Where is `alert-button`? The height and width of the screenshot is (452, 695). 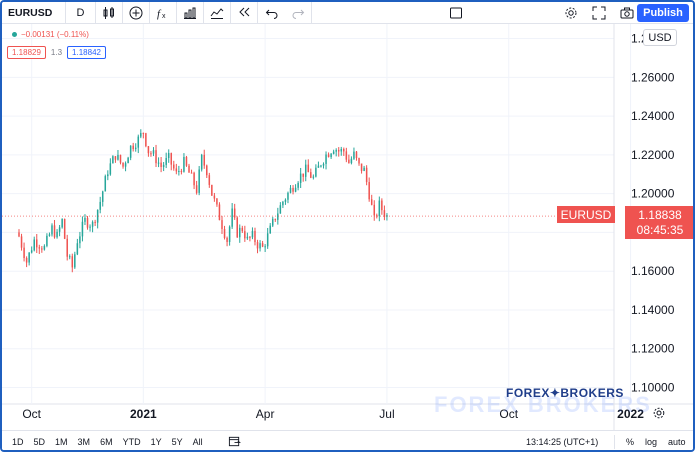
alert-button is located at coordinates (217, 13).